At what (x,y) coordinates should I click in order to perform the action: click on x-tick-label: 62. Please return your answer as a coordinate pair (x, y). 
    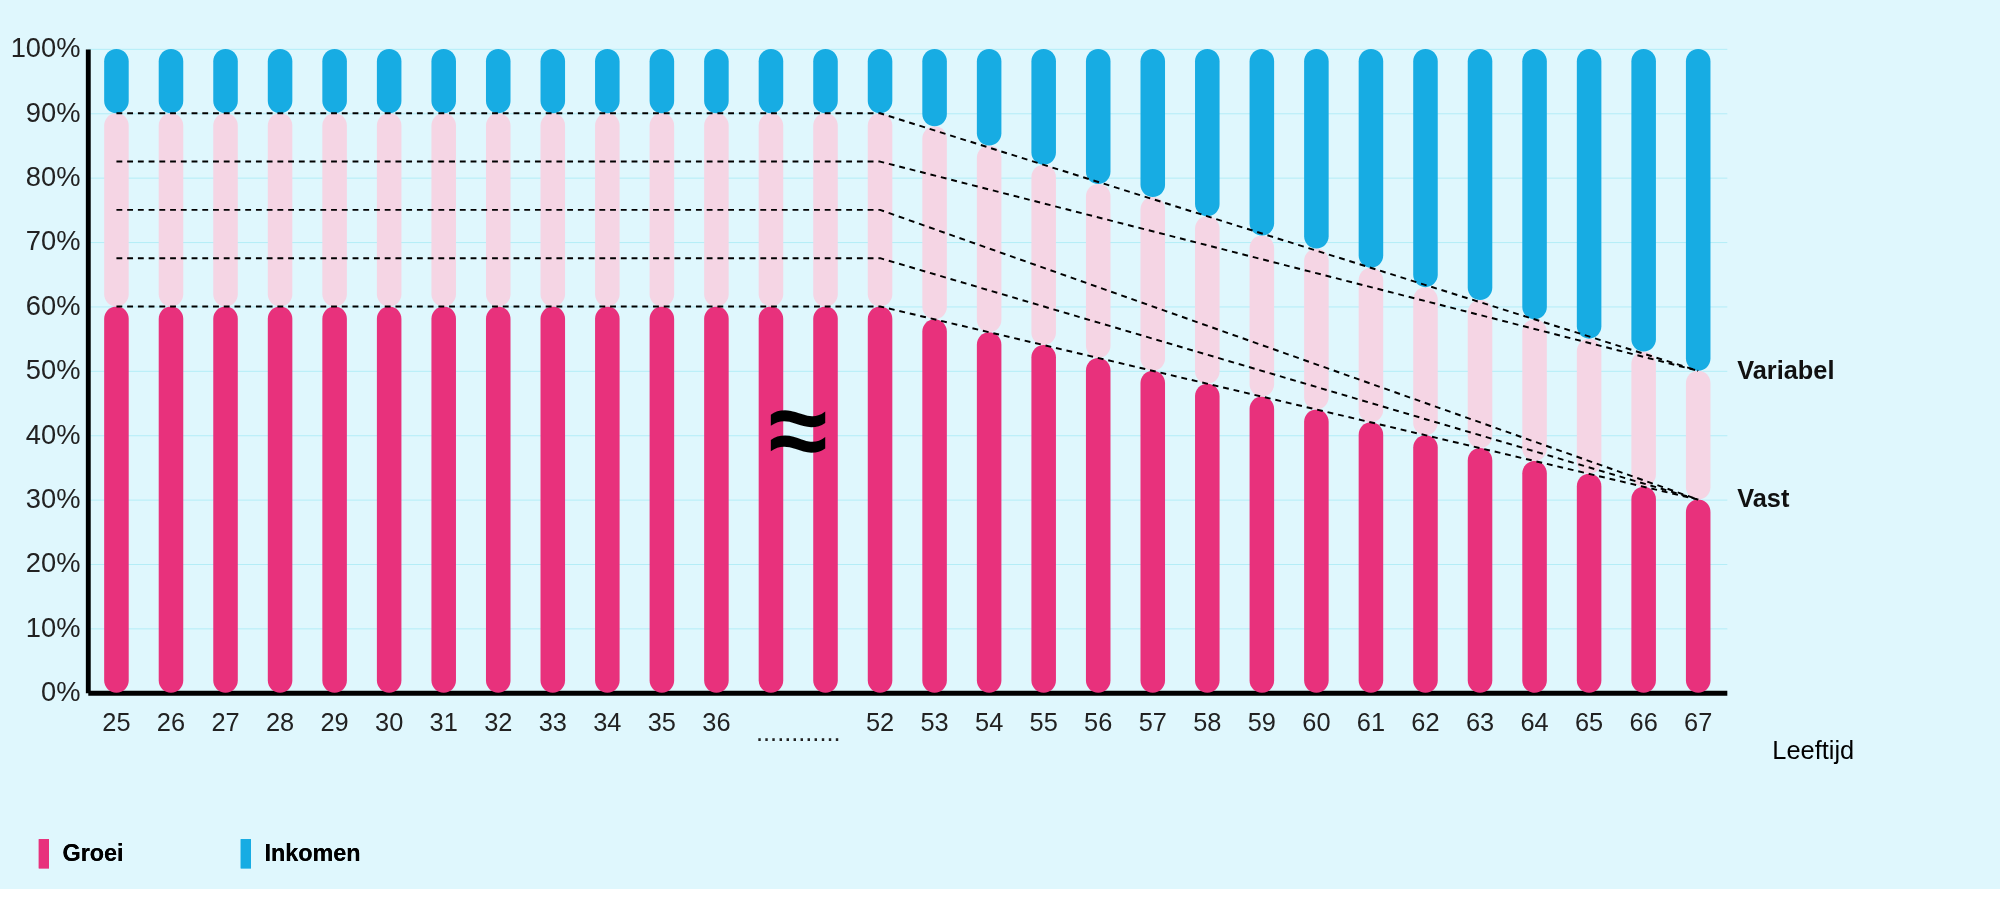
    Looking at the image, I should click on (1425, 722).